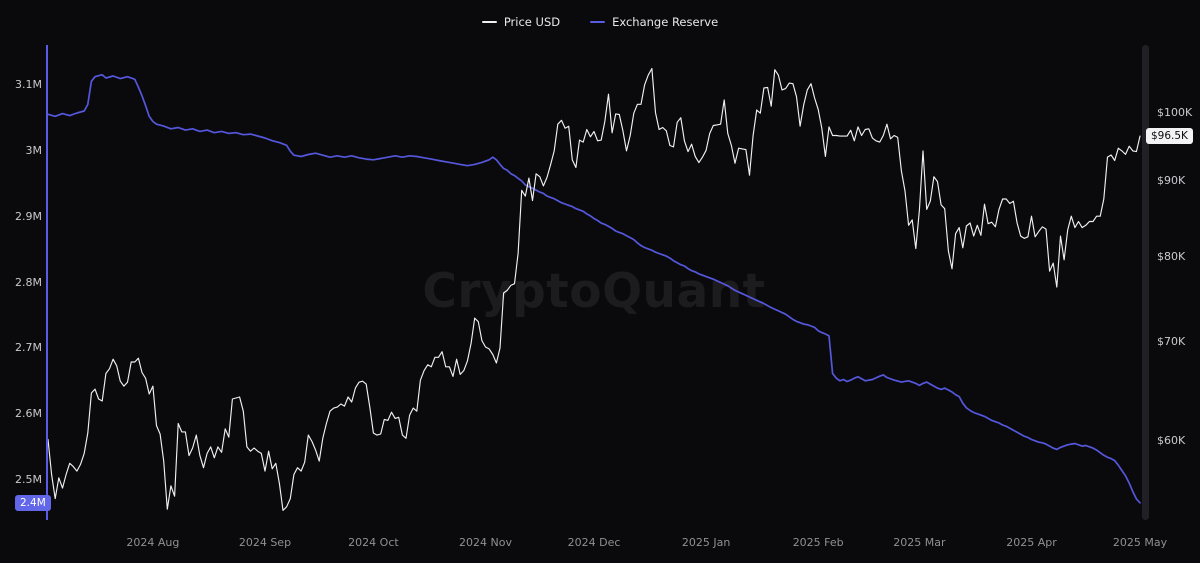 This screenshot has width=1200, height=563. What do you see at coordinates (1169, 136) in the screenshot?
I see `price-current-value-badge: $96.5K` at bounding box center [1169, 136].